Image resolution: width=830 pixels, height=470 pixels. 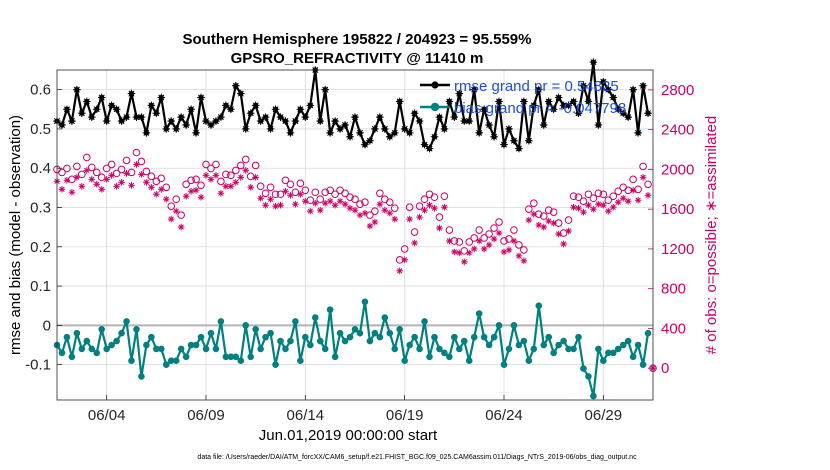 What do you see at coordinates (673, 328) in the screenshot?
I see `y2-tick-label: 400` at bounding box center [673, 328].